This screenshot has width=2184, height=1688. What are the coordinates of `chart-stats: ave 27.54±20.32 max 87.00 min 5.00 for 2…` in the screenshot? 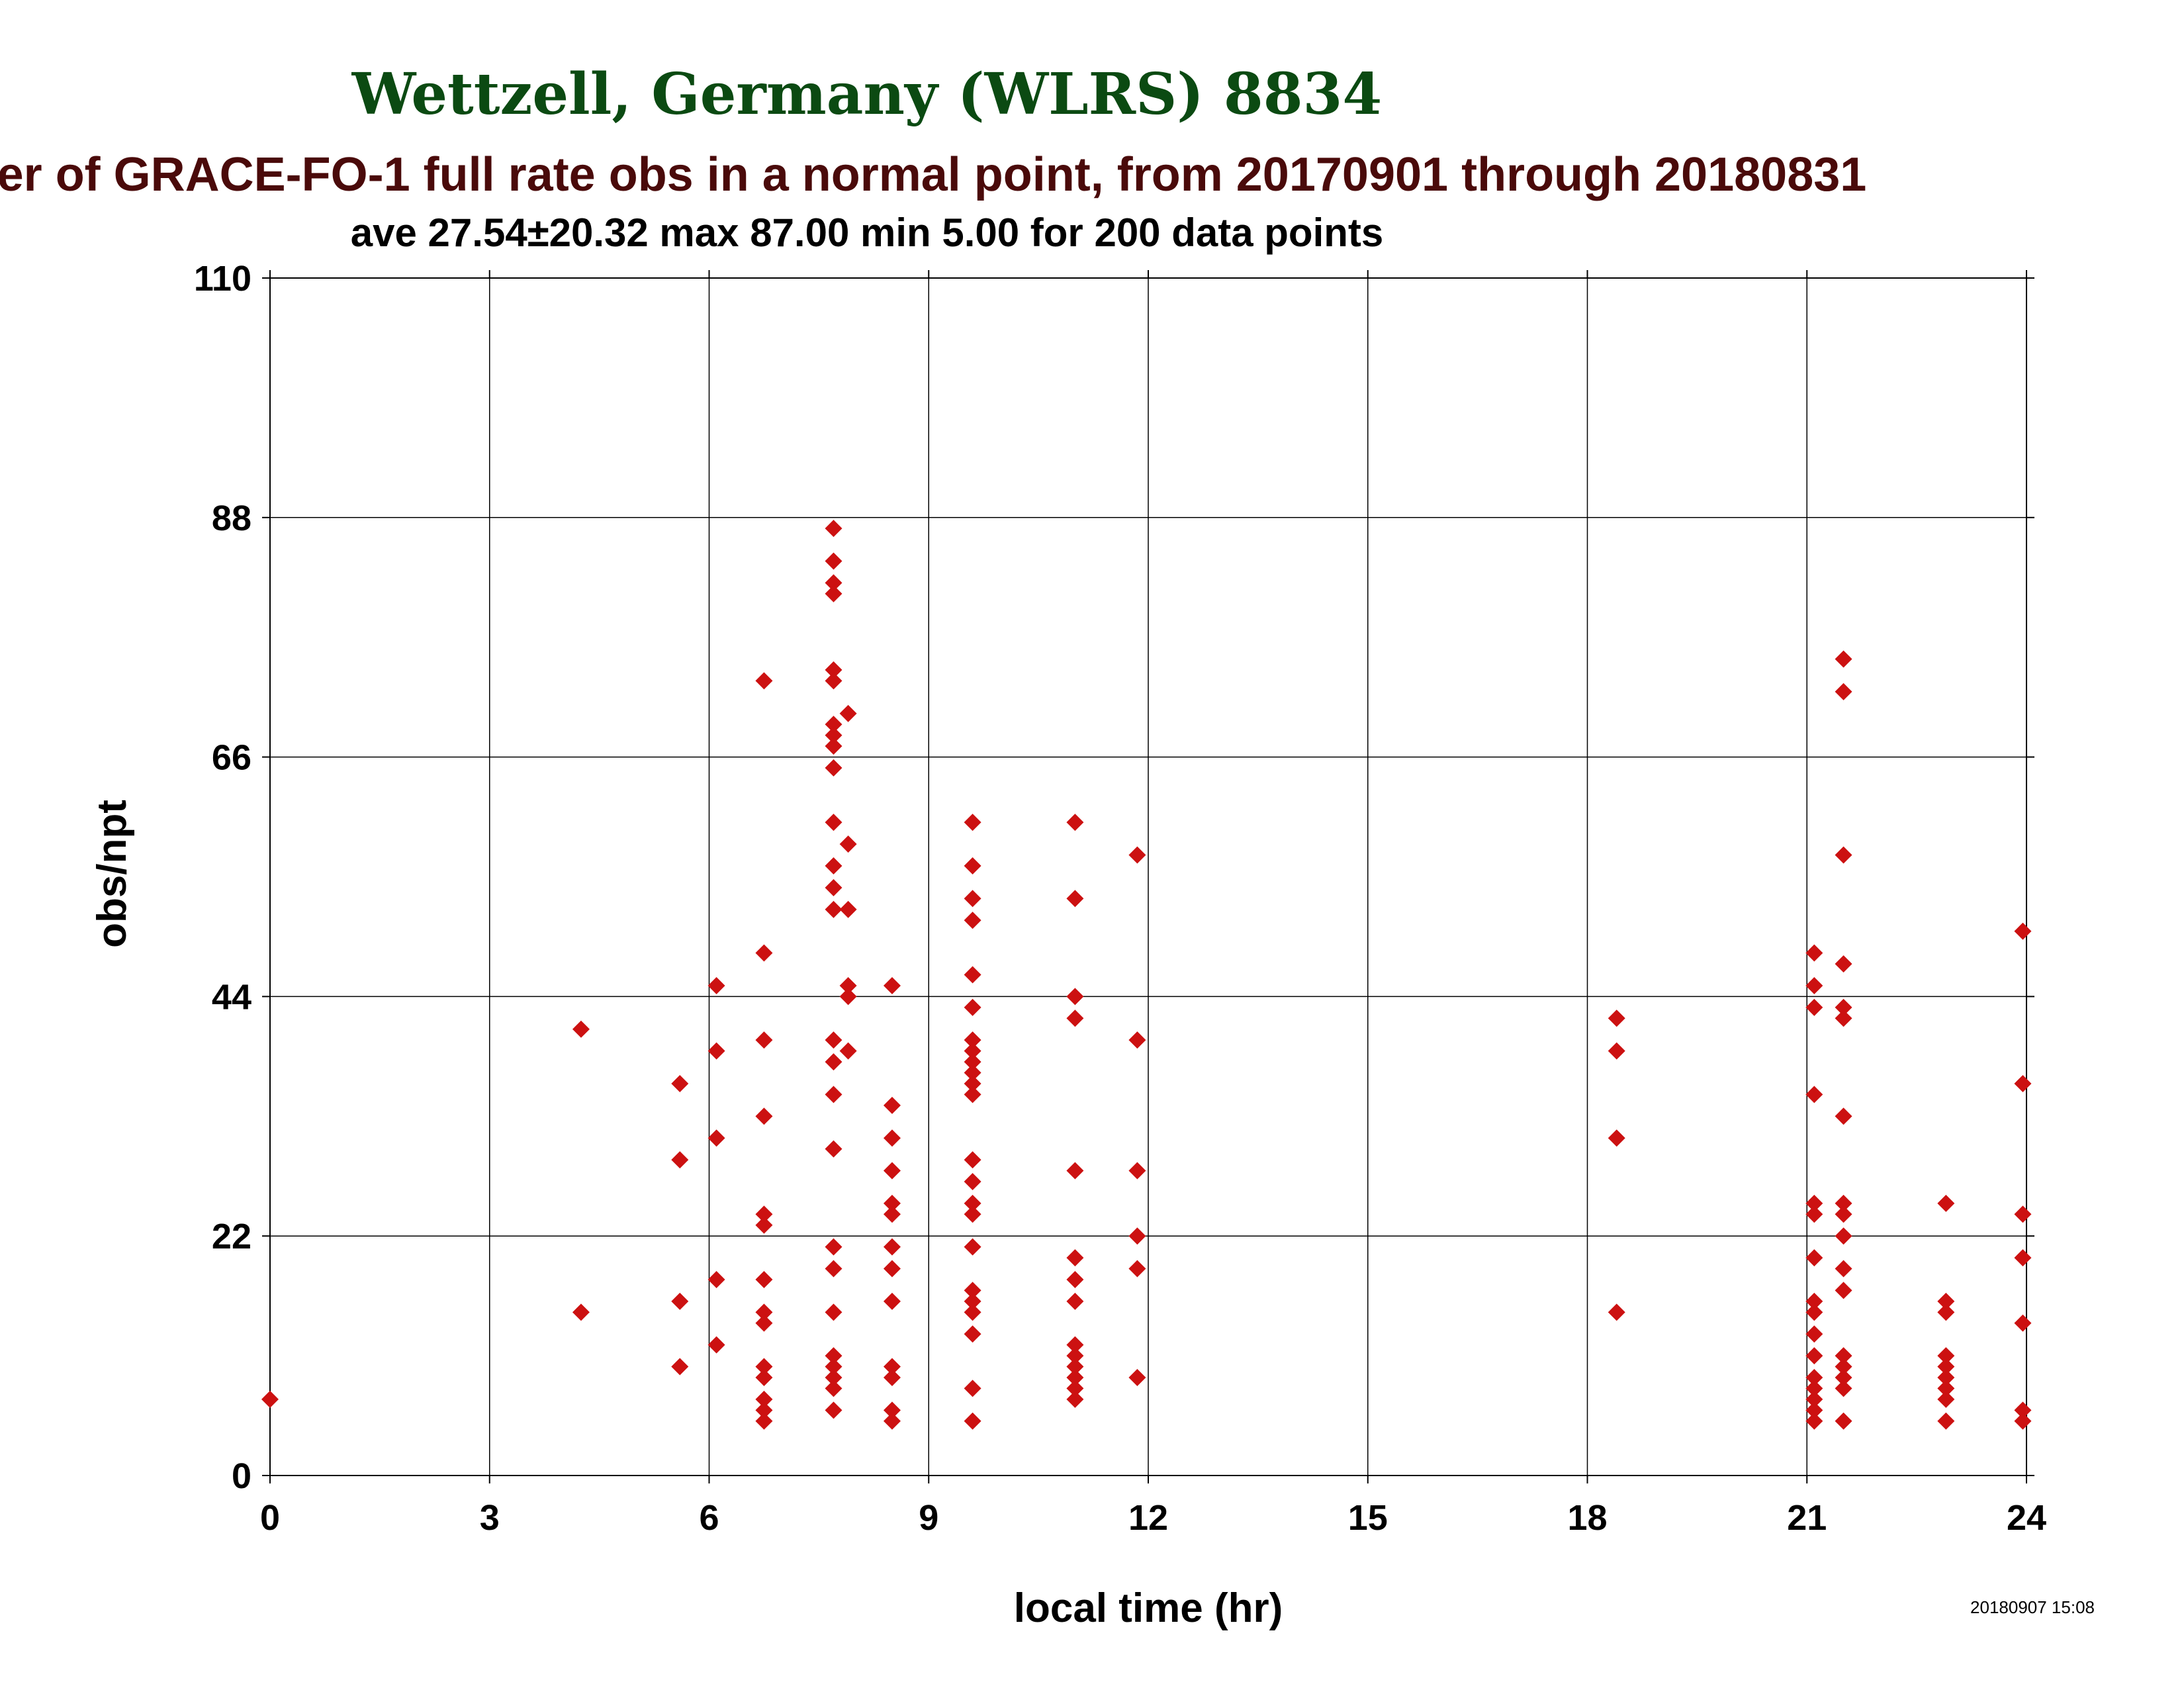 It's located at (867, 233).